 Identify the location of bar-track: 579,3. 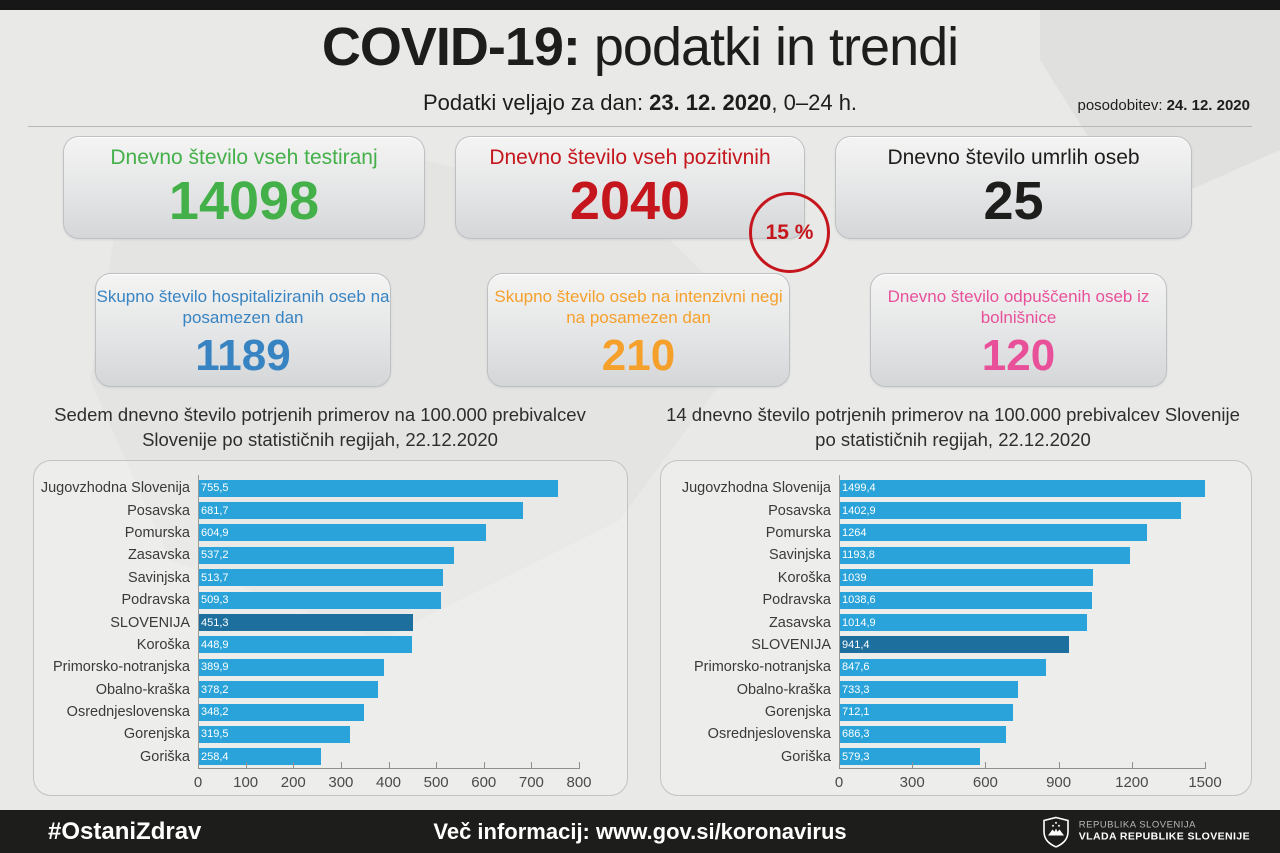
(1022, 757).